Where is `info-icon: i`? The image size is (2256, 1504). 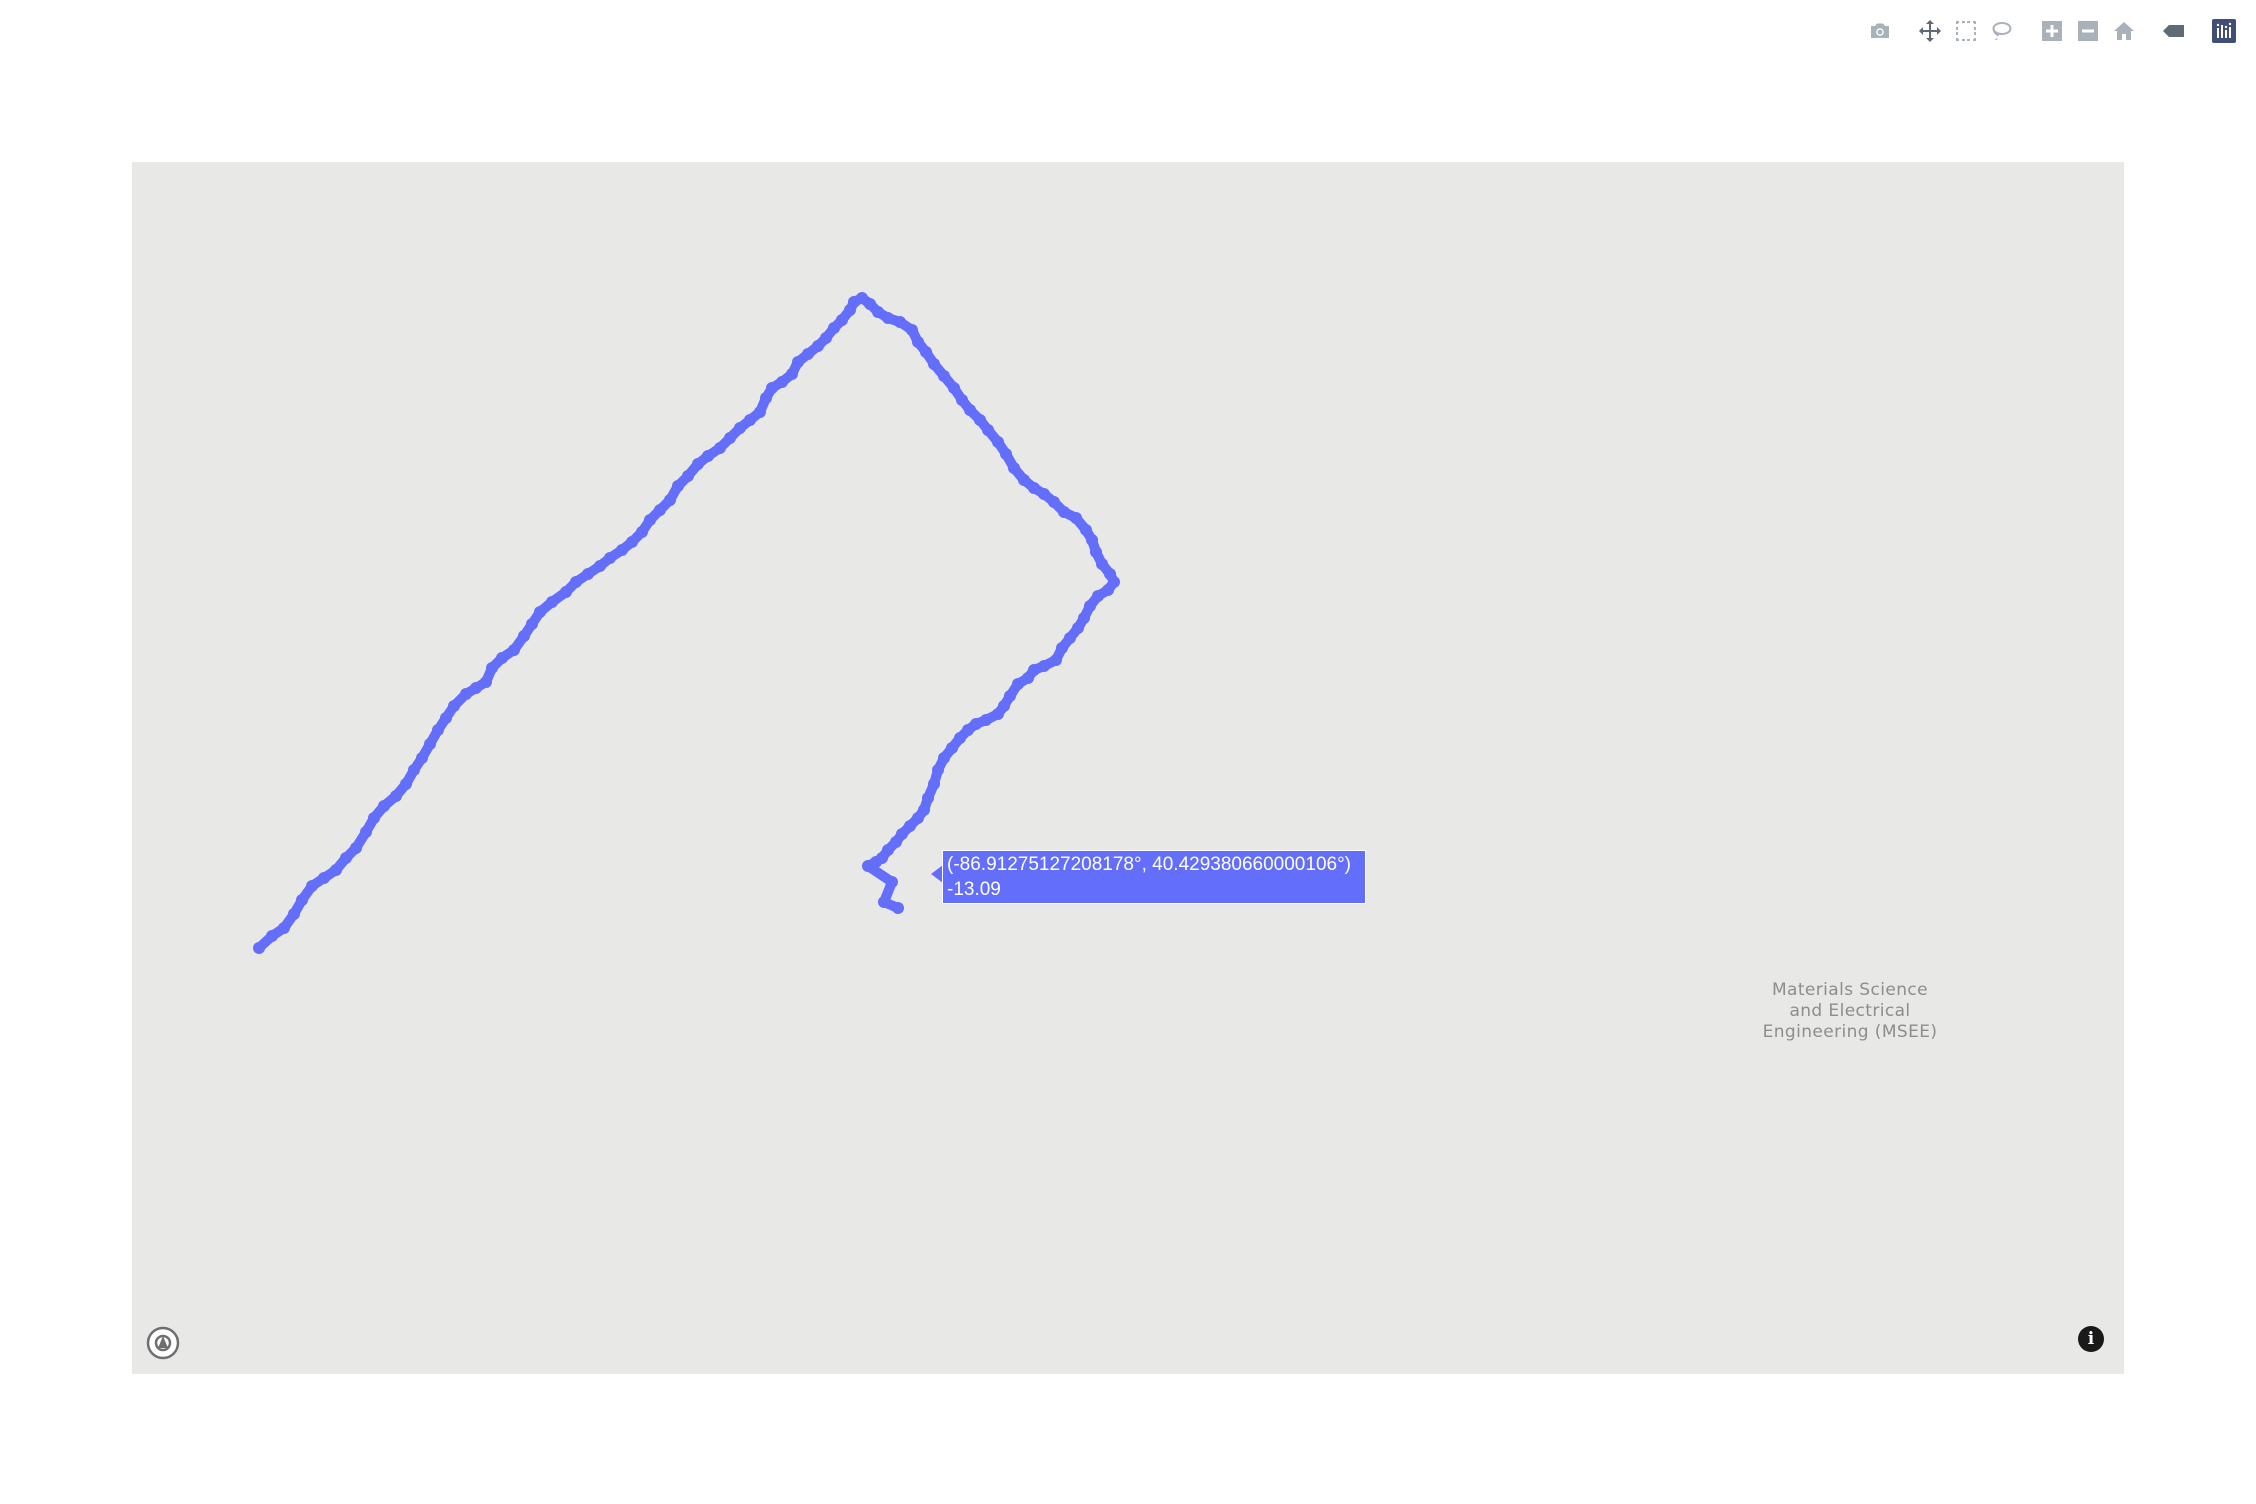 info-icon: i is located at coordinates (2091, 1339).